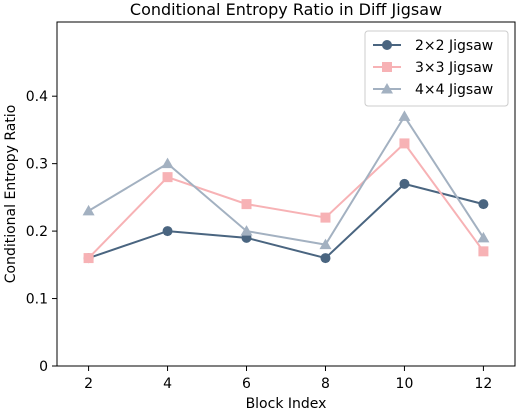 The image size is (520, 412). I want to click on x-tick-label: 10, so click(405, 384).